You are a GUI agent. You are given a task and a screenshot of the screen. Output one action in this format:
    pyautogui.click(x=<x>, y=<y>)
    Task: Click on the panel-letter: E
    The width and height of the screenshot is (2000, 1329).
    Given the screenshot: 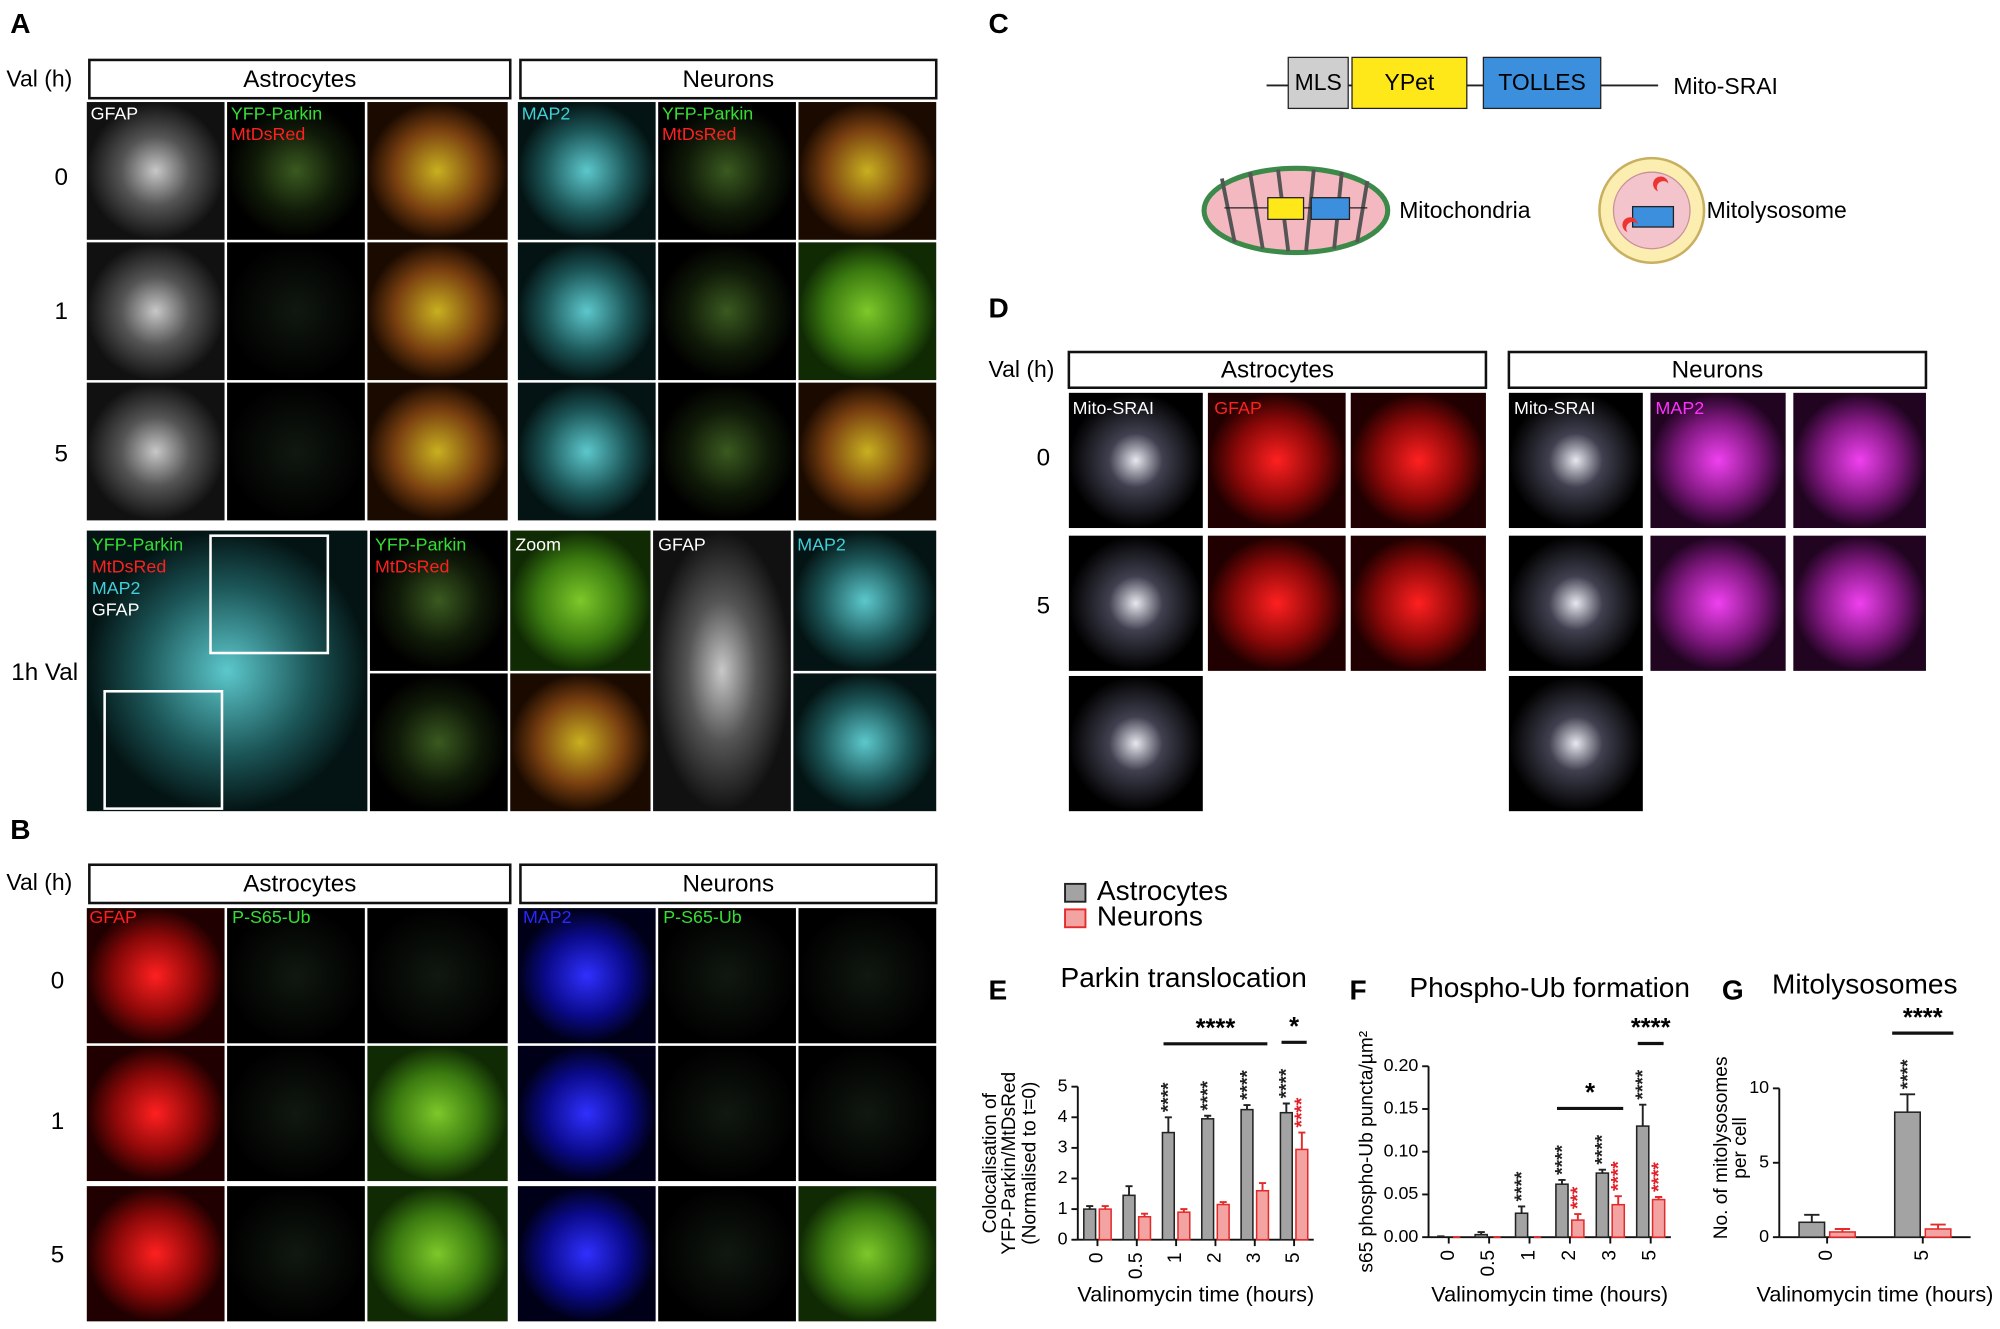 What is the action you would take?
    pyautogui.click(x=998, y=990)
    